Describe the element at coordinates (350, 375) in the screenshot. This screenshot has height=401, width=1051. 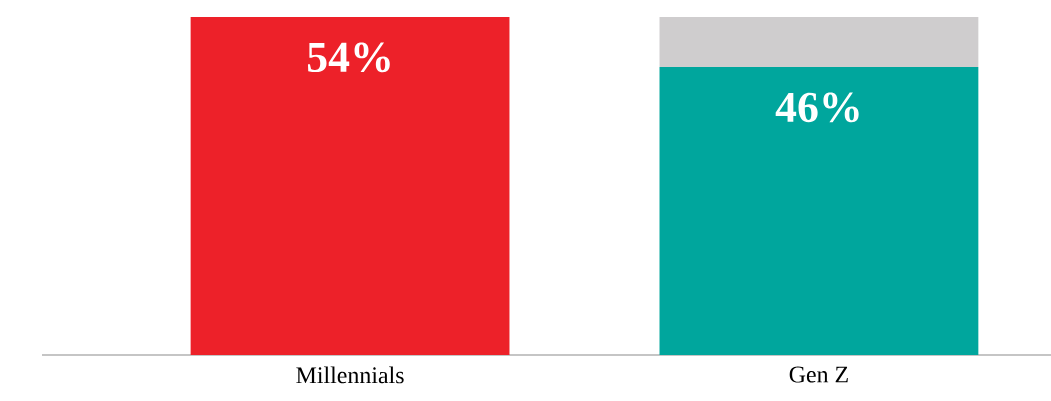
I see `x-tick-label: Millennials` at that location.